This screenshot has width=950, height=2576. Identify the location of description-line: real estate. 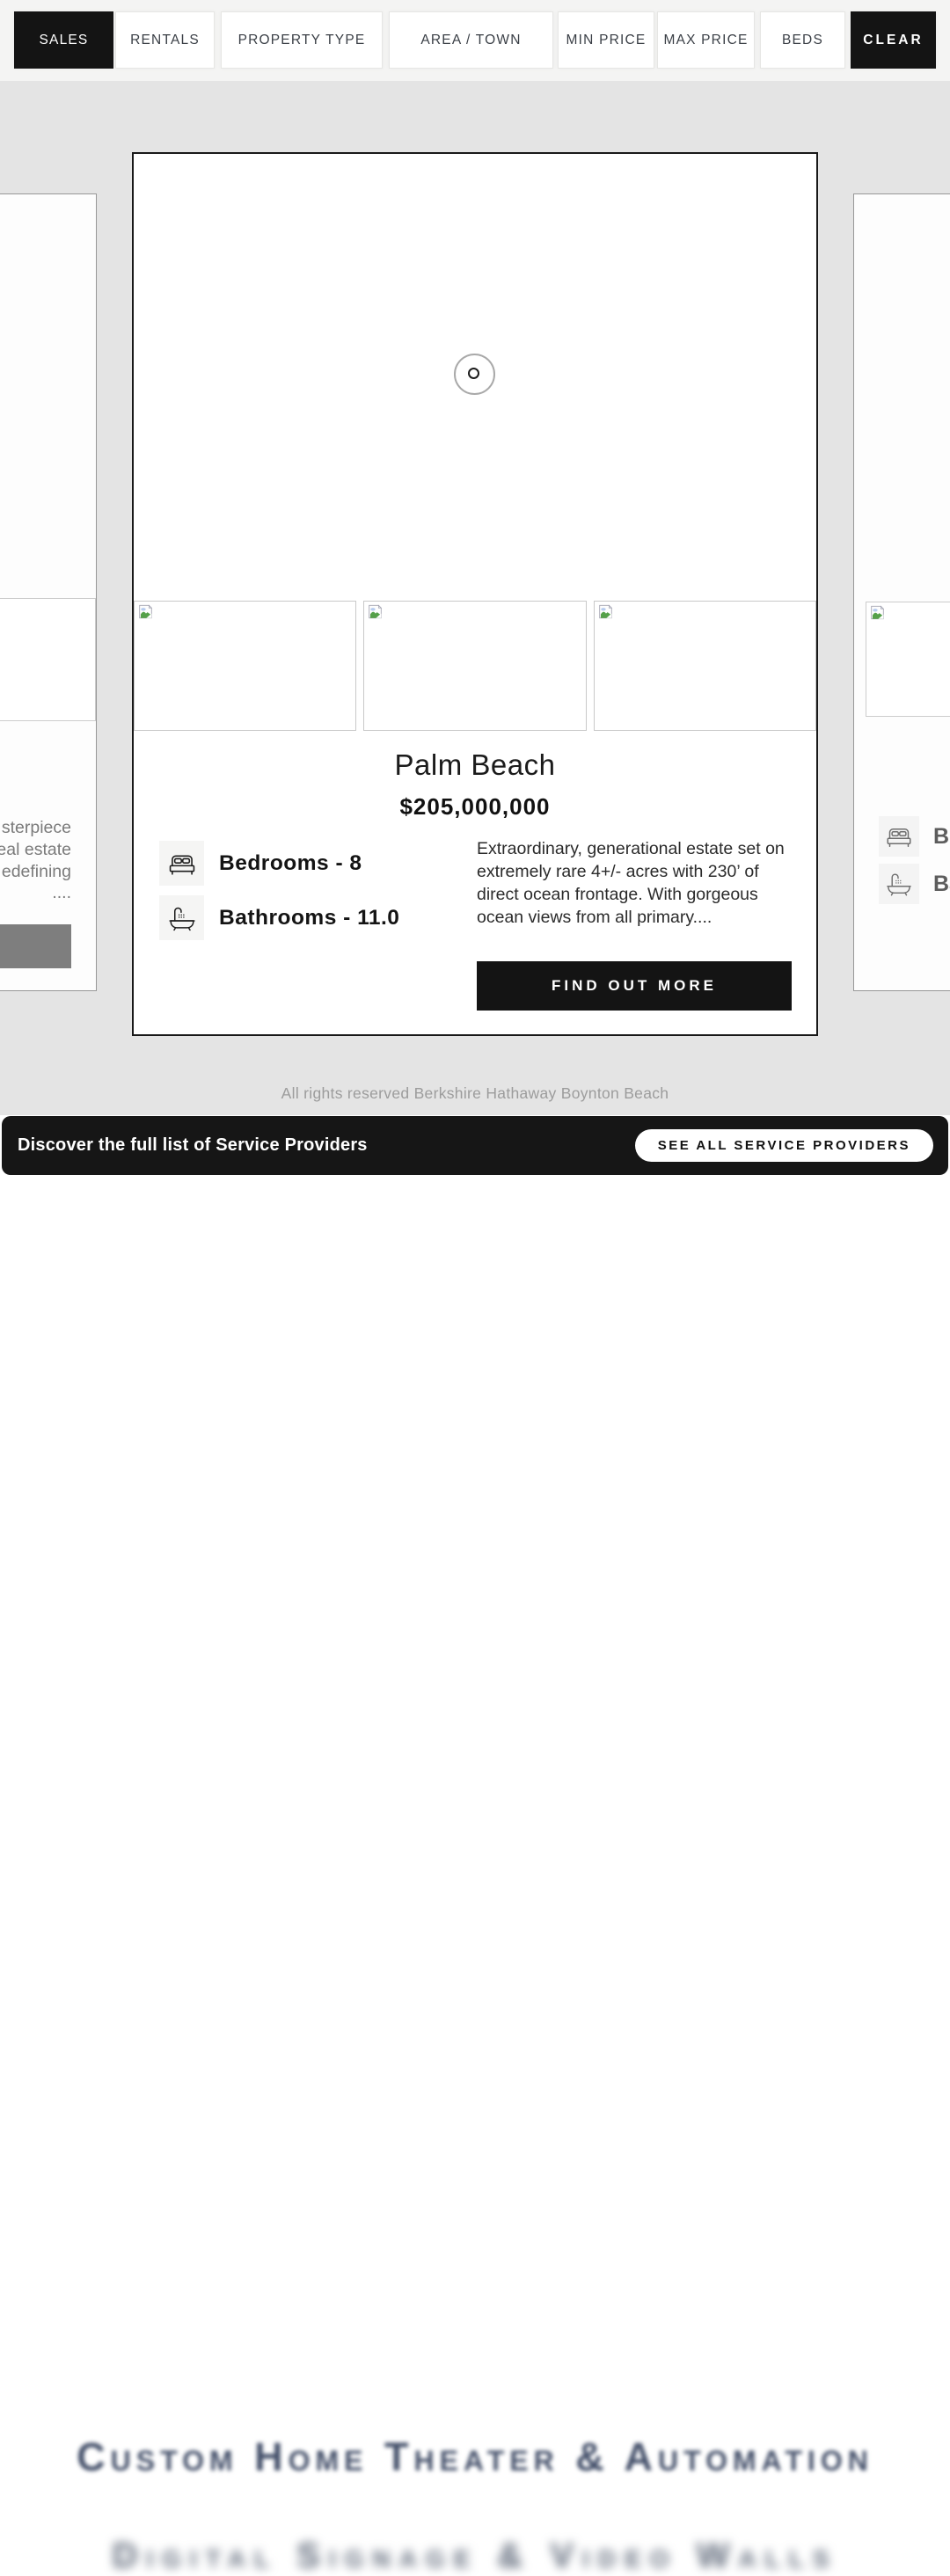
(35, 849).